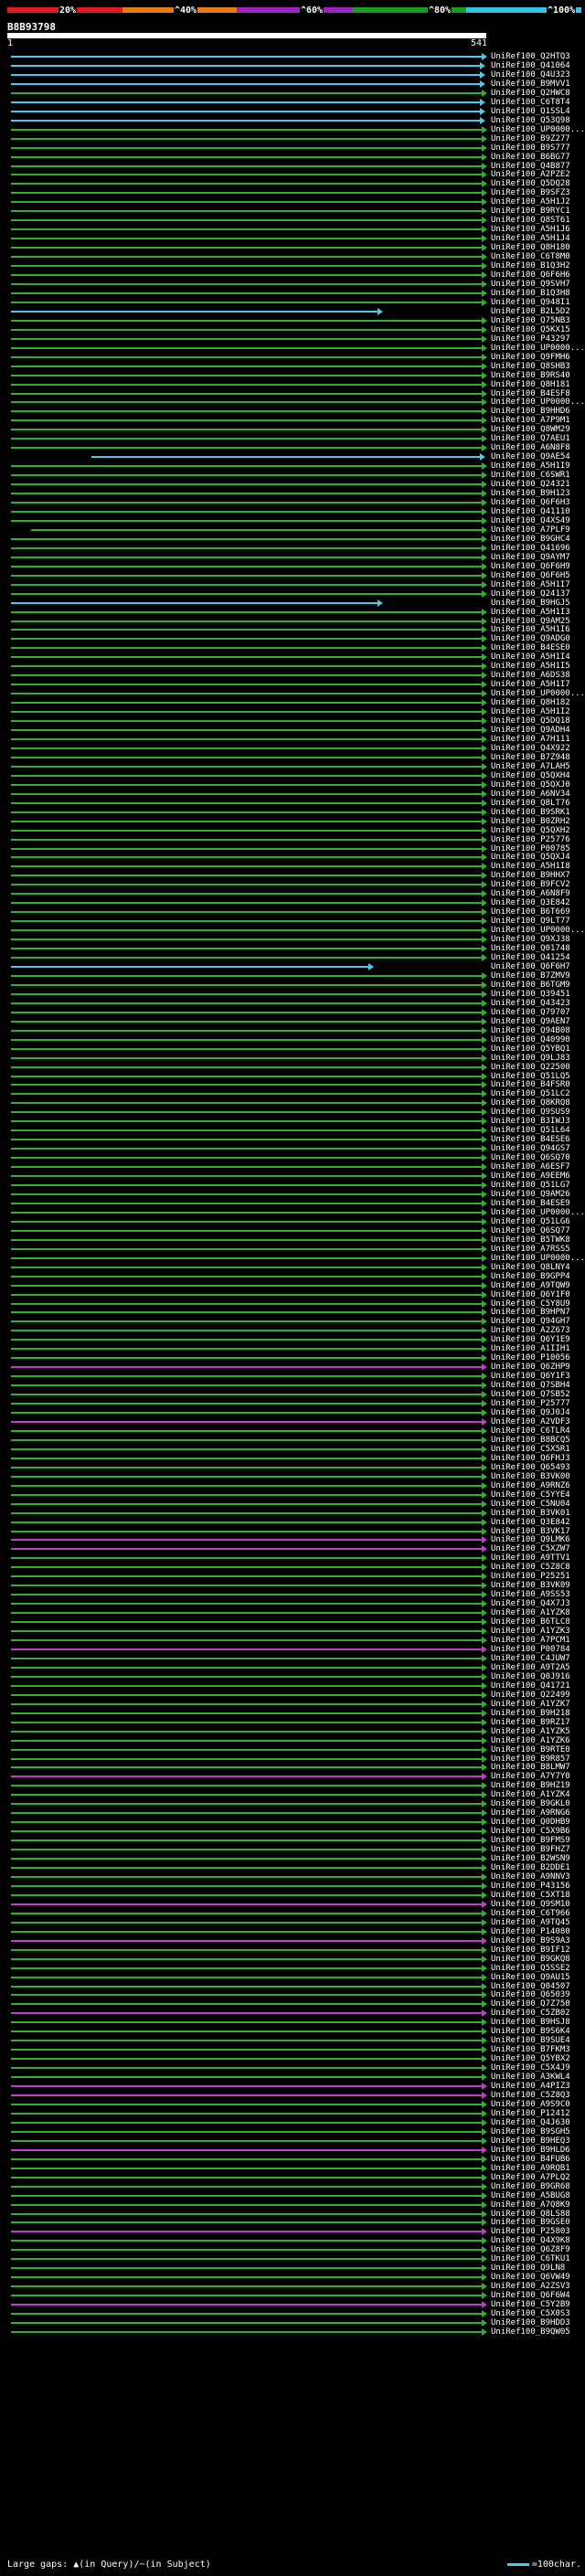  I want to click on hit-row: UniRef100_Q6Y1E9, so click(293, 1339).